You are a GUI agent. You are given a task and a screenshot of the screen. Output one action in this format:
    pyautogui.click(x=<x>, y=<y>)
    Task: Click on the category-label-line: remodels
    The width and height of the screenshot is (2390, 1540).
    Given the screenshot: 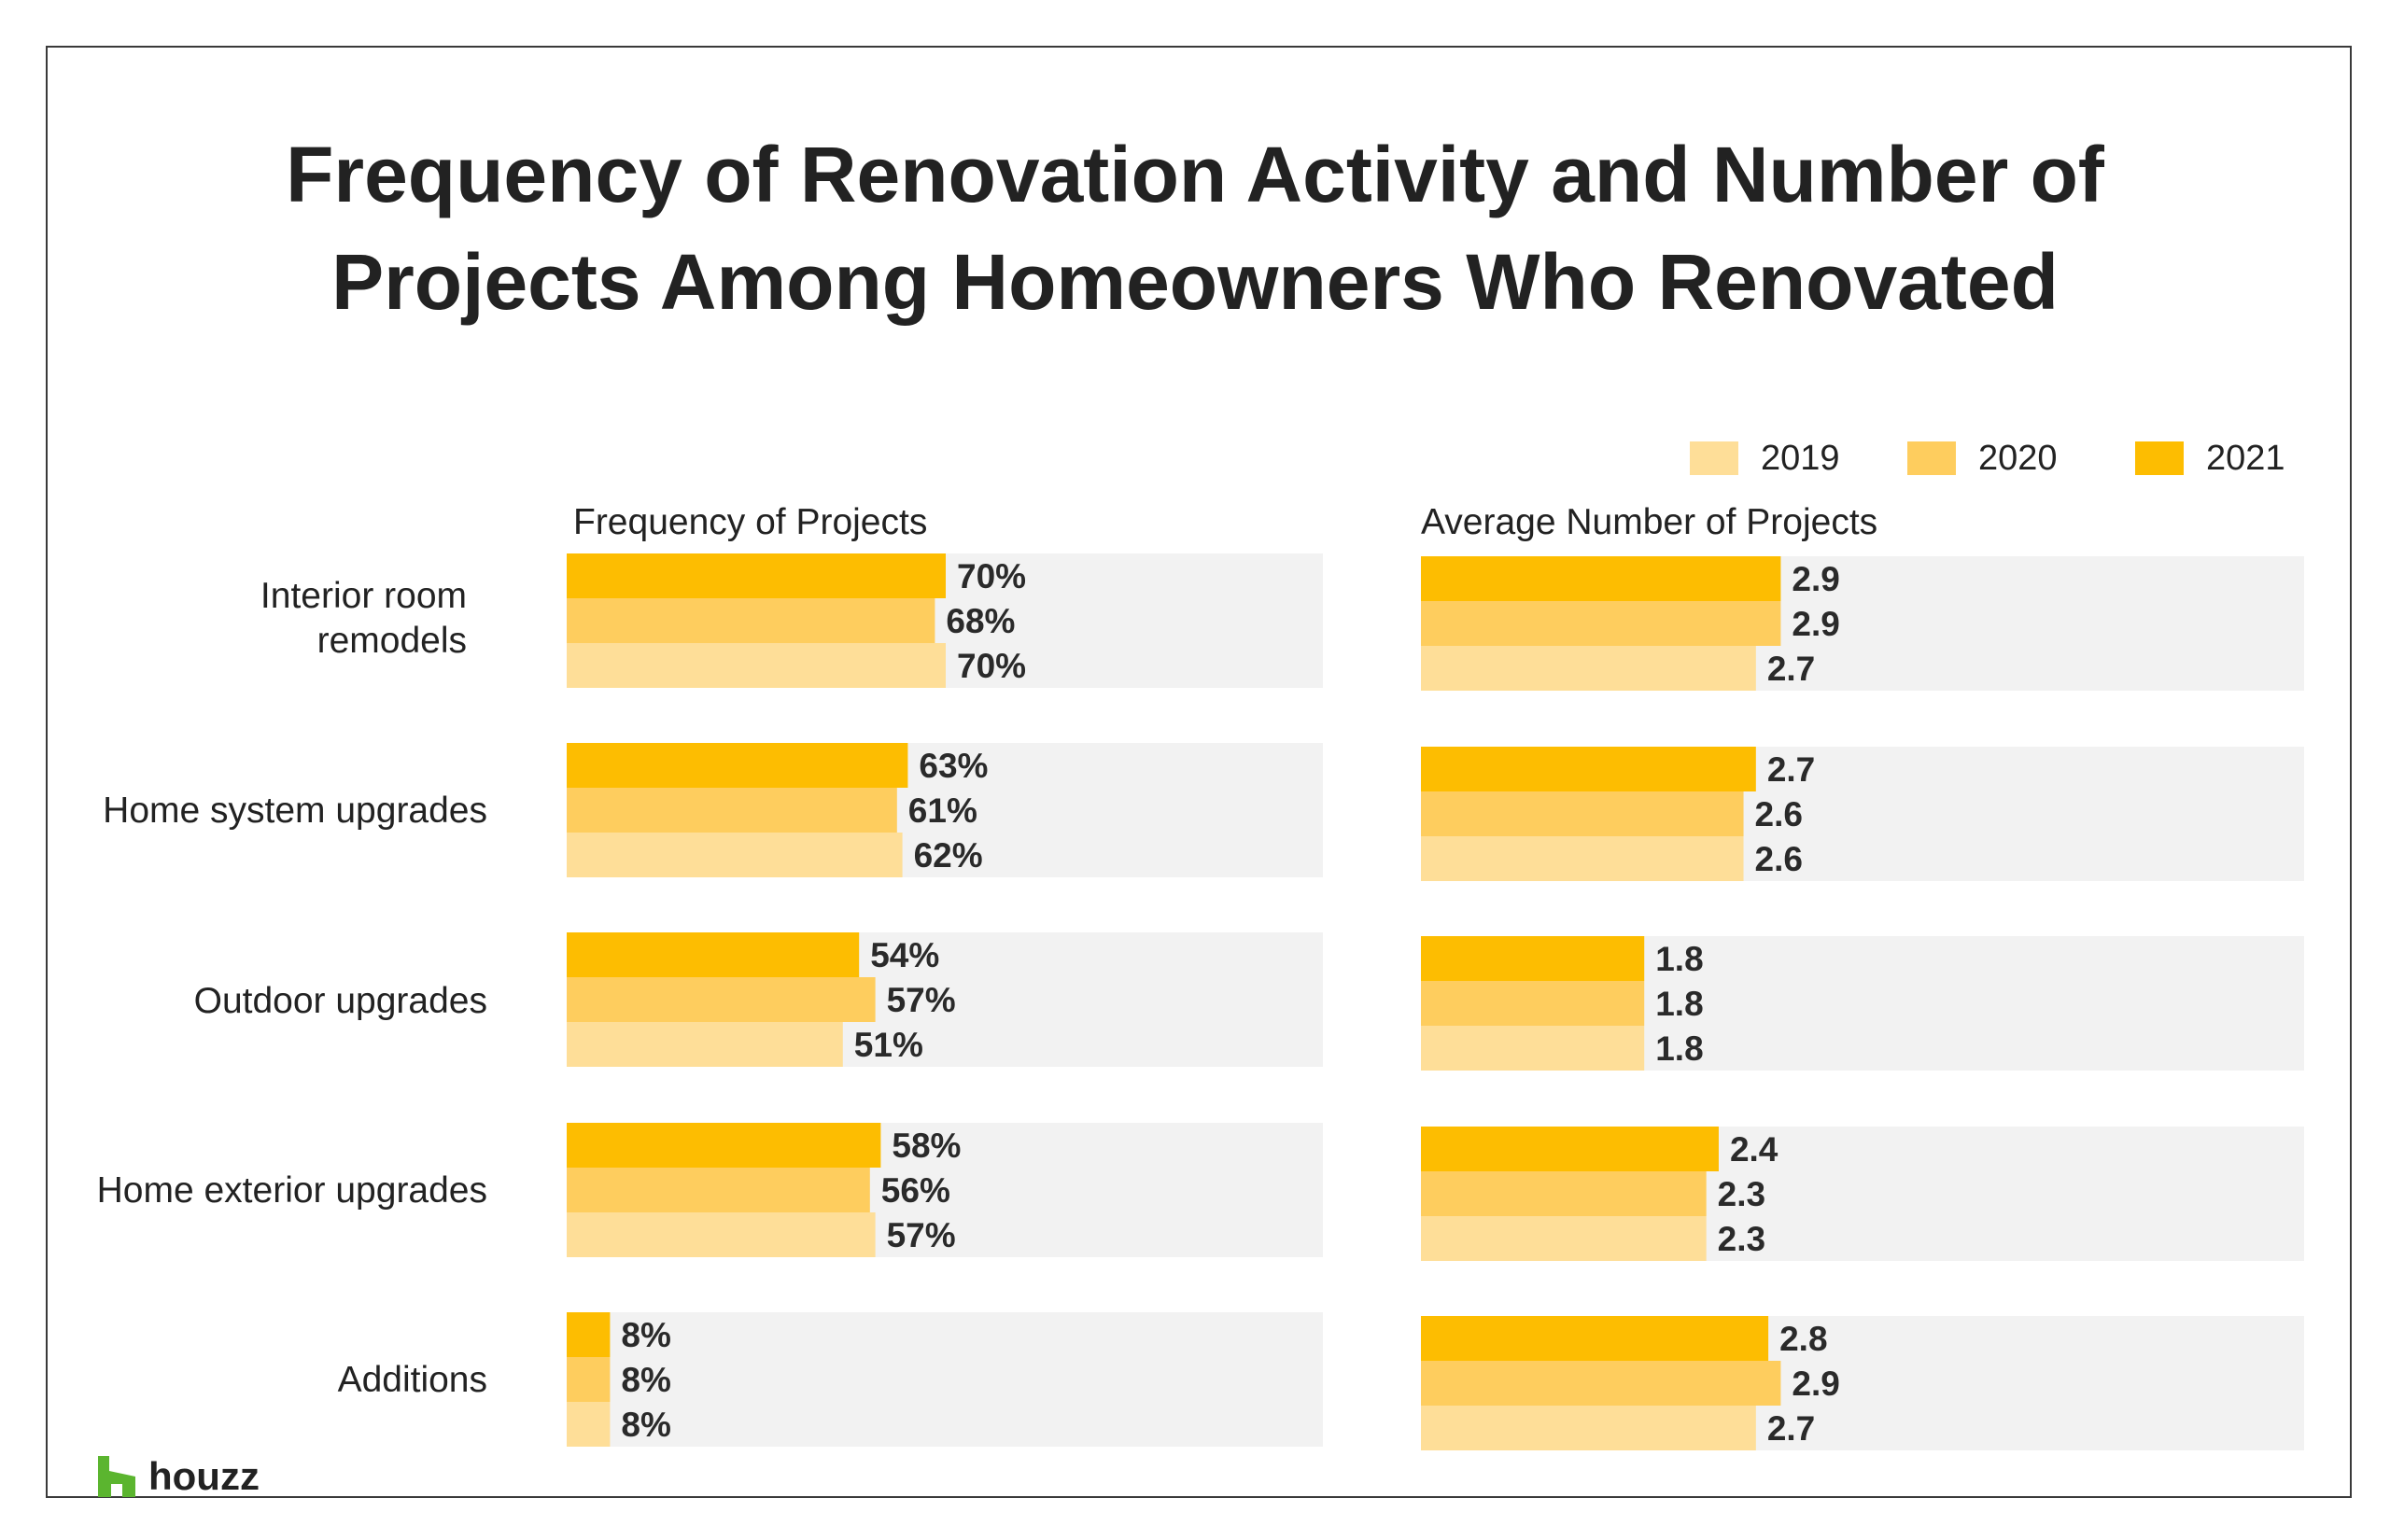 What is the action you would take?
    pyautogui.click(x=391, y=641)
    